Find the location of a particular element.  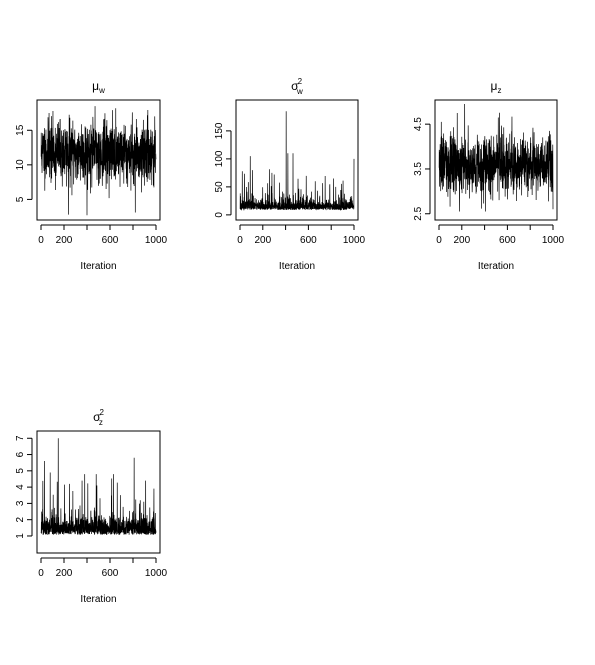

trace-panel-3: μz 0 200 600 1000 Iteration 2.5 3.5 4.5 is located at coordinates (489, 175).